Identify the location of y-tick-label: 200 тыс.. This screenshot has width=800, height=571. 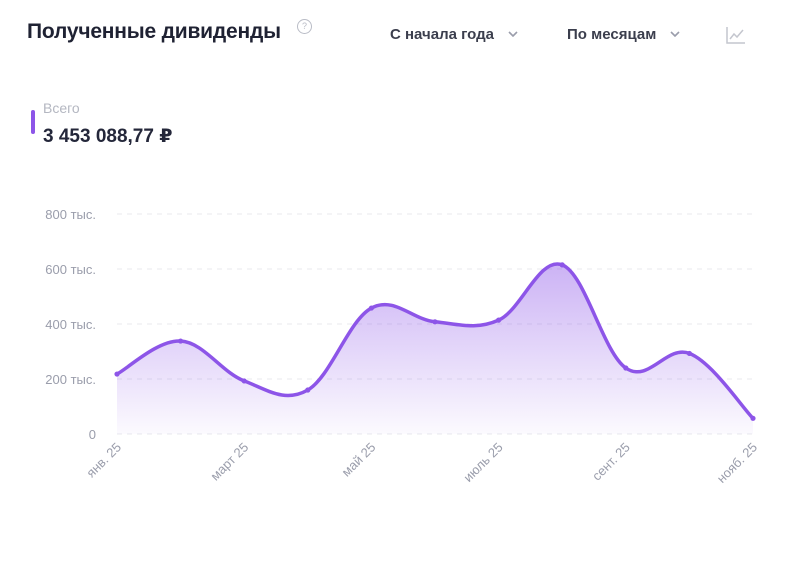
(70, 379).